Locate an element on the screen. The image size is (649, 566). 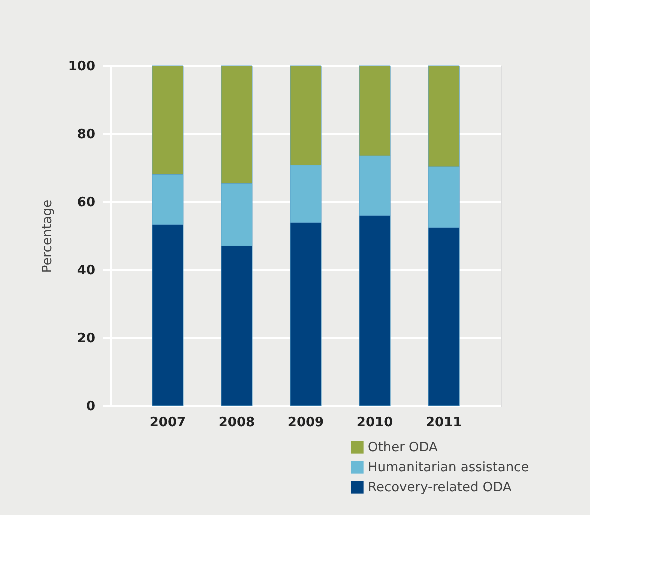
x-tick-label: 2007 is located at coordinates (168, 423).